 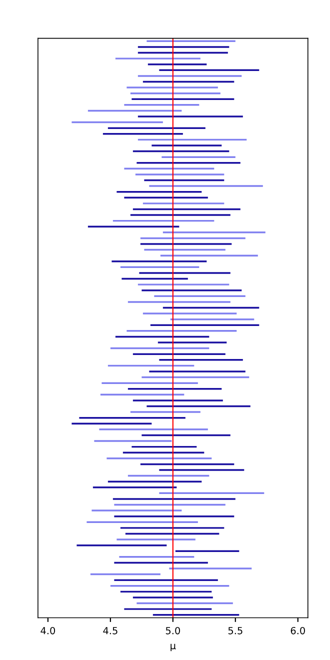 What do you see at coordinates (173, 630) in the screenshot?
I see `x-tick-label: 5.0` at bounding box center [173, 630].